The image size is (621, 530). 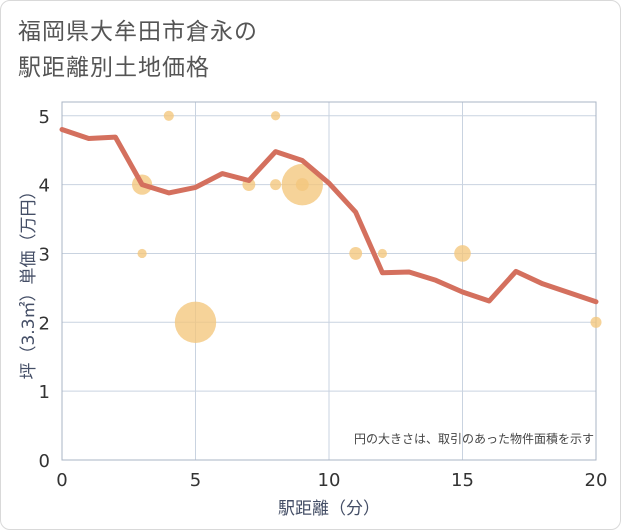 What do you see at coordinates (44, 117) in the screenshot?
I see `y-tick-label: 5` at bounding box center [44, 117].